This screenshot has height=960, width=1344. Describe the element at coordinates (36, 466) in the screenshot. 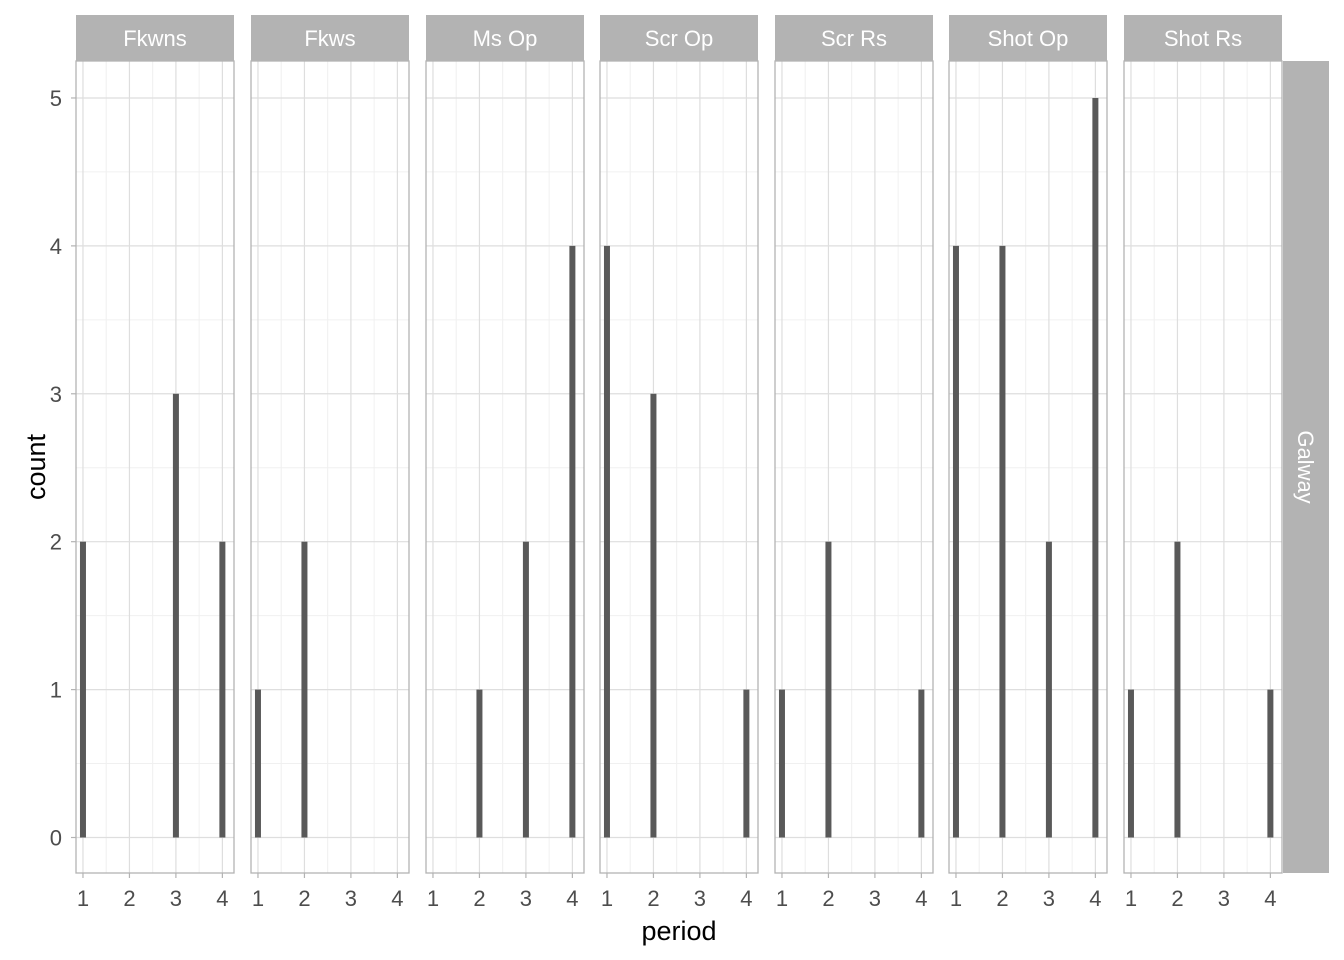

I see `y-axis-title: count` at that location.